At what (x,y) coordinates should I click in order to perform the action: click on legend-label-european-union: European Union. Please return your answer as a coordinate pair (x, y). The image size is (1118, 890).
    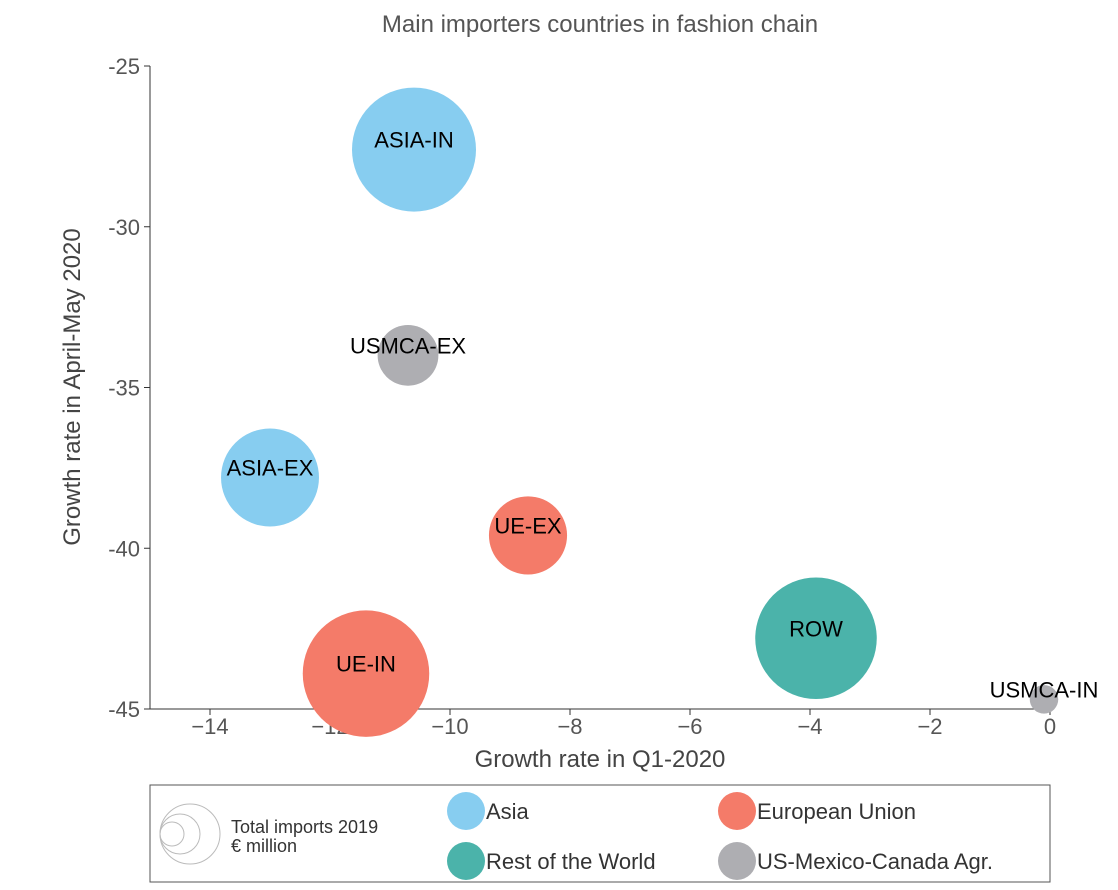
    Looking at the image, I should click on (836, 811).